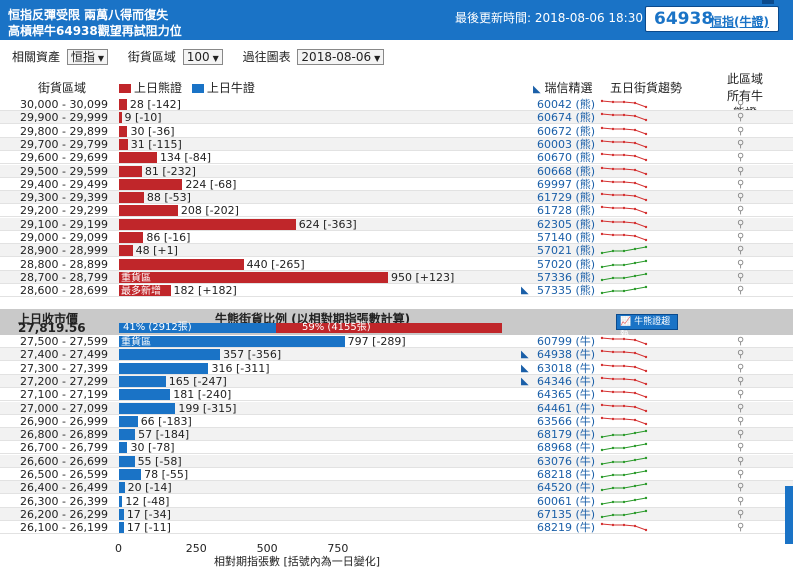 The height and width of the screenshot is (569, 793). I want to click on asset-select: 恒指 ▼, so click(87, 57).